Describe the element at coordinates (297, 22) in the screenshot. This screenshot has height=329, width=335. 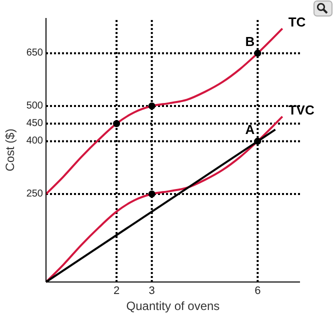
I see `series-label: TC` at that location.